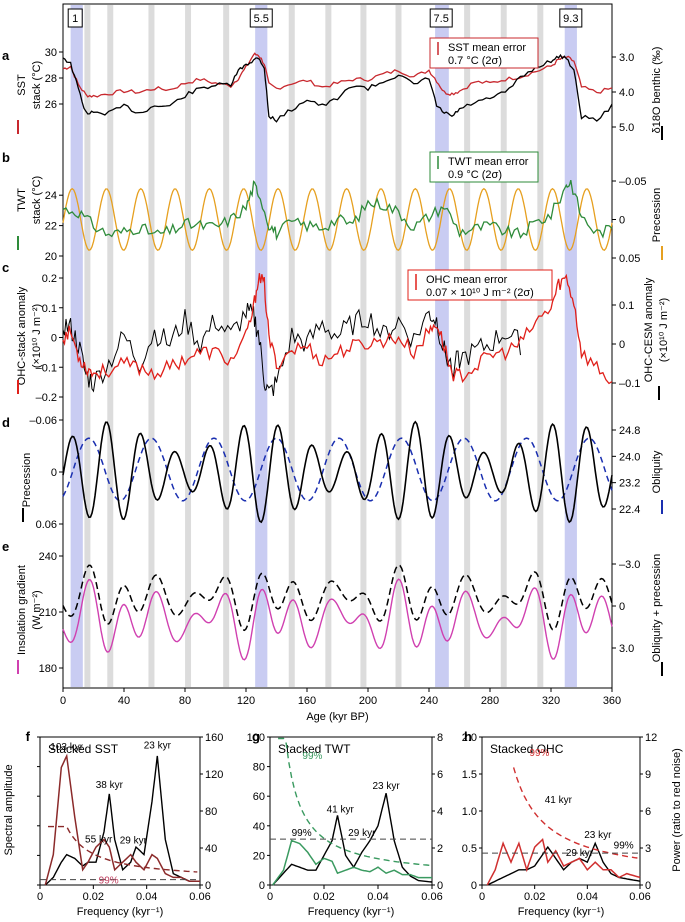  I want to click on h-sig-label-red: 99%, so click(539, 753).